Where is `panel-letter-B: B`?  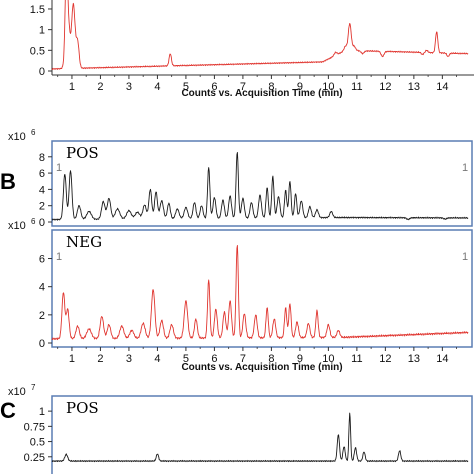 panel-letter-B: B is located at coordinates (8, 181).